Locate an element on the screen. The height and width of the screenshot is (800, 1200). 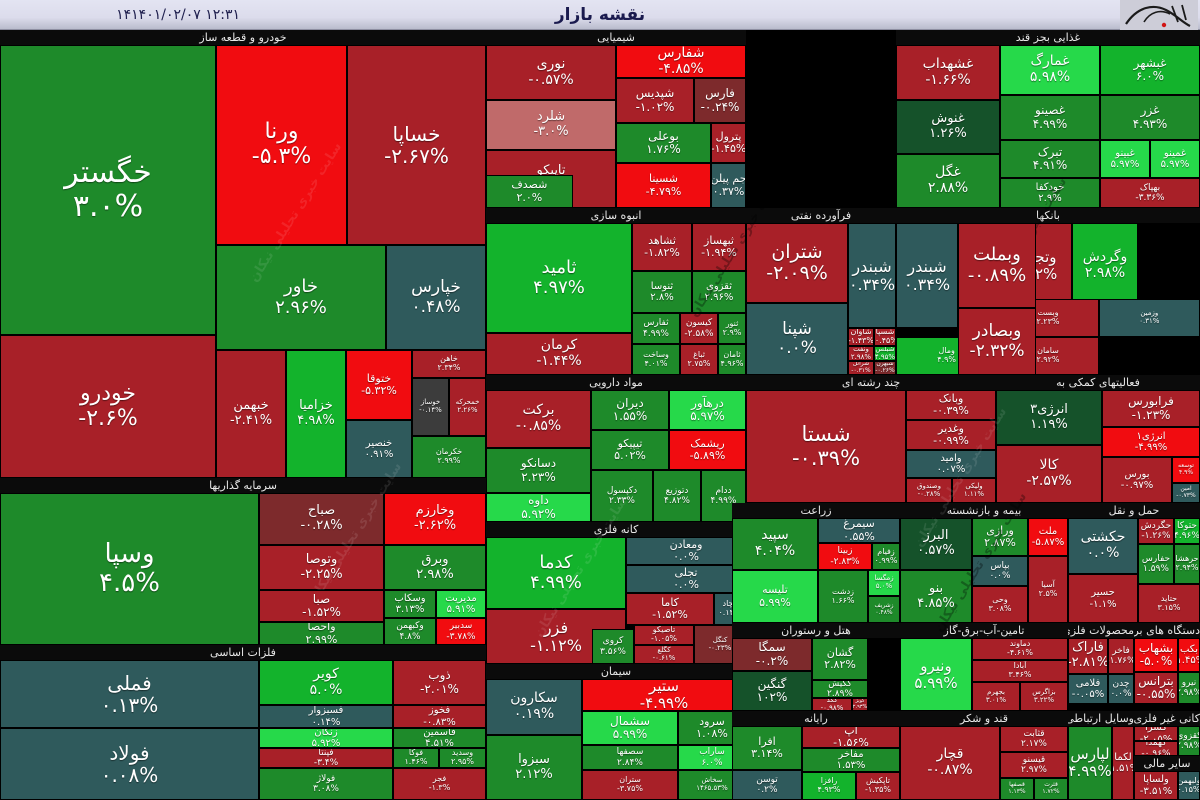
treemap-tile: خودکفا ۲.۹% is located at coordinates (1050, 193).